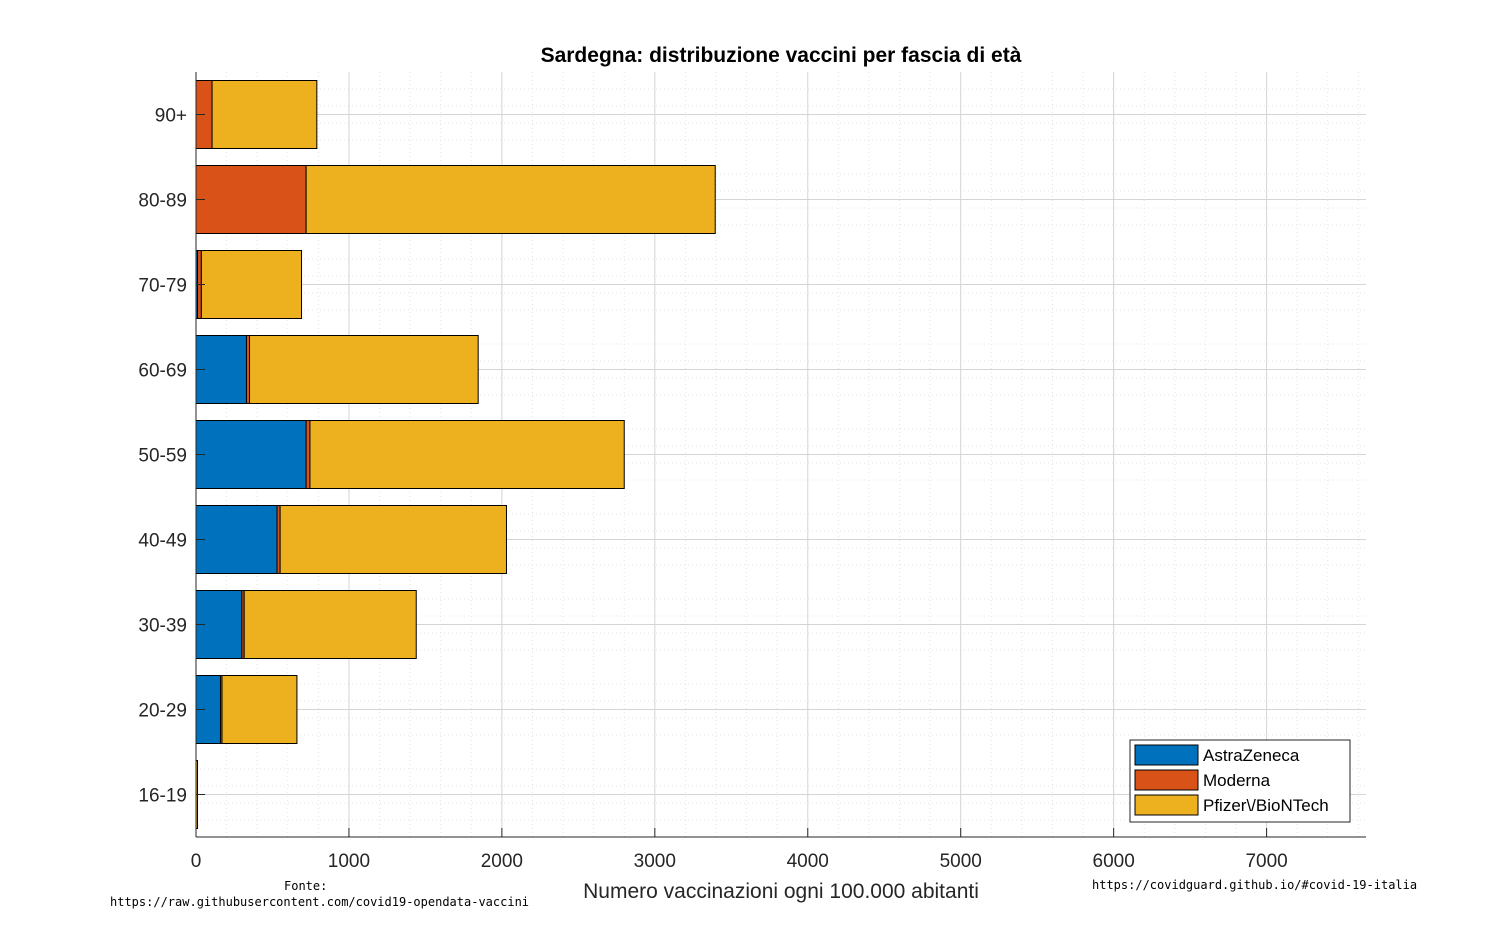 The image size is (1511, 942). Describe the element at coordinates (171, 116) in the screenshot. I see `y-tick-label: 90+` at that location.